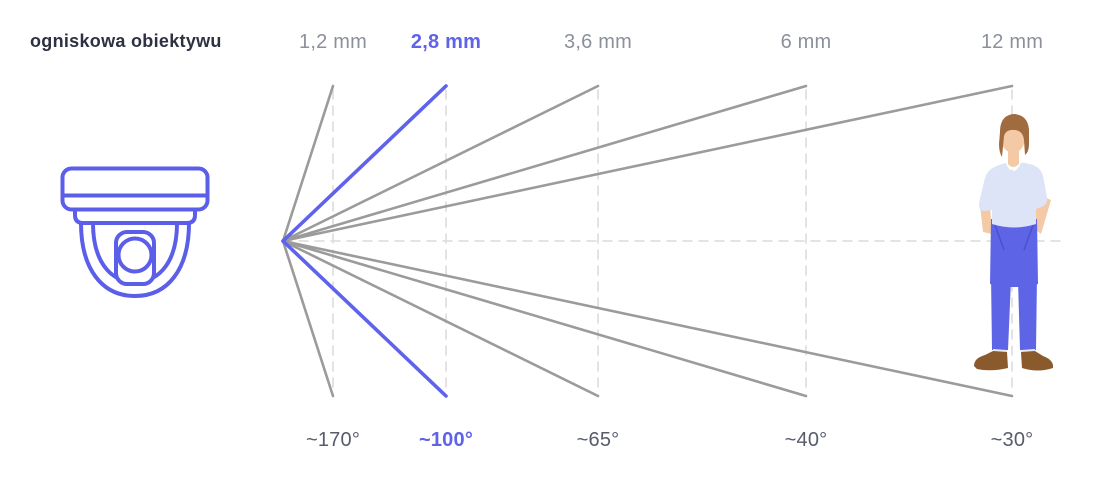 This screenshot has width=1100, height=489. I want to click on person-figure, so click(1014, 242).